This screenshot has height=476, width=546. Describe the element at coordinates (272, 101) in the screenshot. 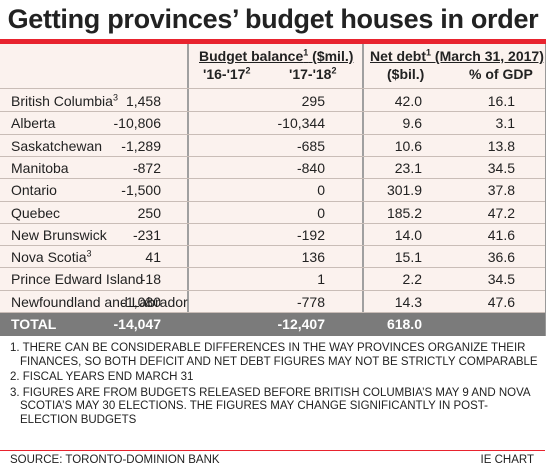

I see `table-row: British Columbia3 1,458 295 42.0 16.1` at that location.